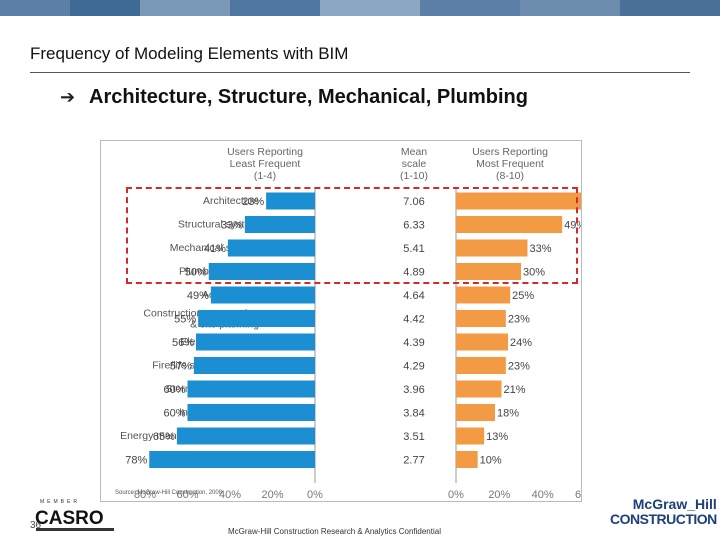 The width and height of the screenshot is (720, 540). Describe the element at coordinates (253, 202) in the screenshot. I see `label-least-frequent: 23%` at that location.